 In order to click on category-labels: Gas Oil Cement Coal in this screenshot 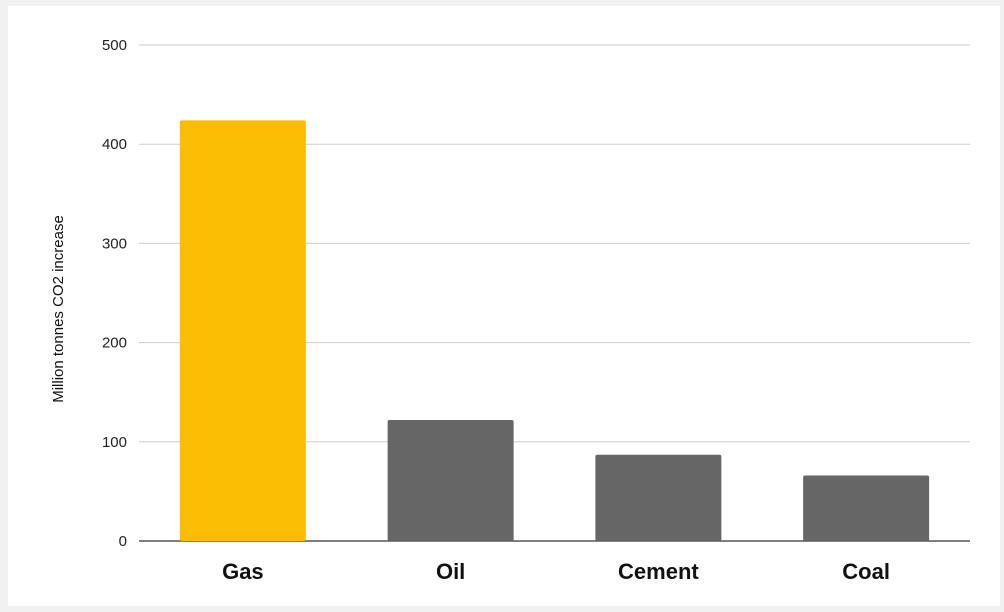, I will do `click(556, 571)`.